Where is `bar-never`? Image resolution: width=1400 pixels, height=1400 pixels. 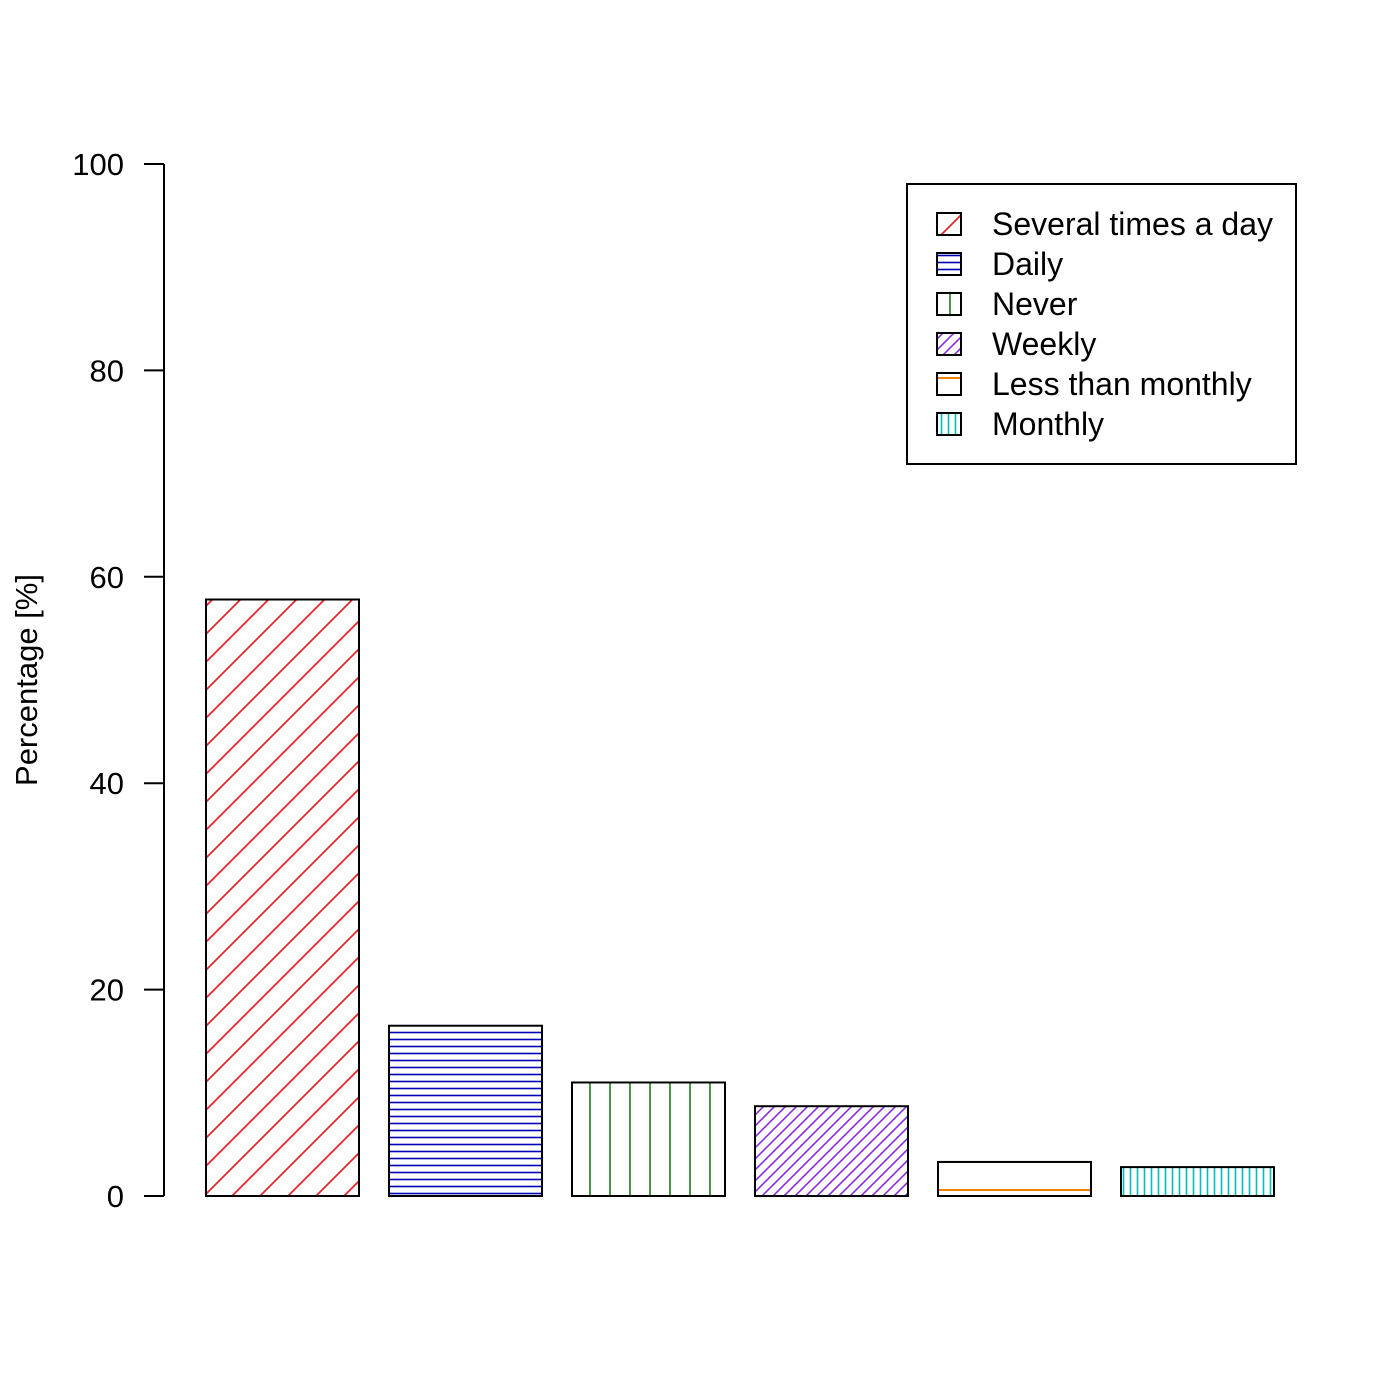
bar-never is located at coordinates (648, 1139).